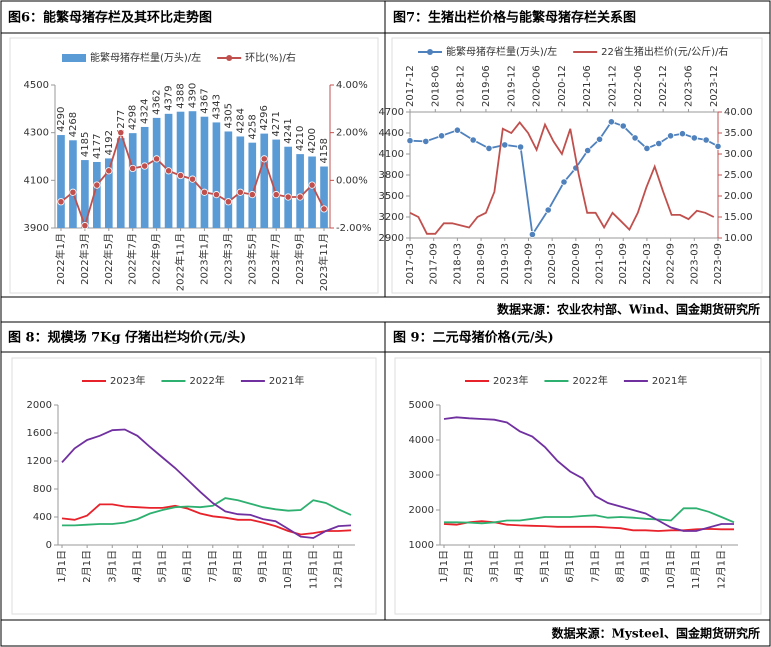 The height and width of the screenshot is (647, 771). I want to click on x2-tick-label: 2022-06, so click(638, 86).